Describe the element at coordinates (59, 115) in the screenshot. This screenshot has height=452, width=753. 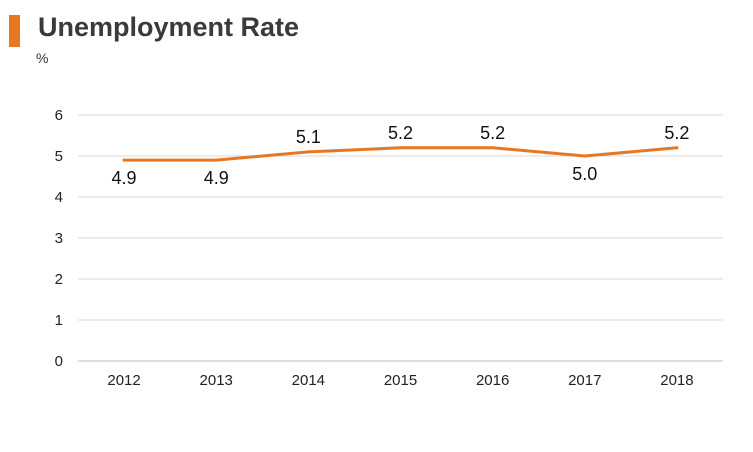
I see `y-tick-label: 6` at that location.